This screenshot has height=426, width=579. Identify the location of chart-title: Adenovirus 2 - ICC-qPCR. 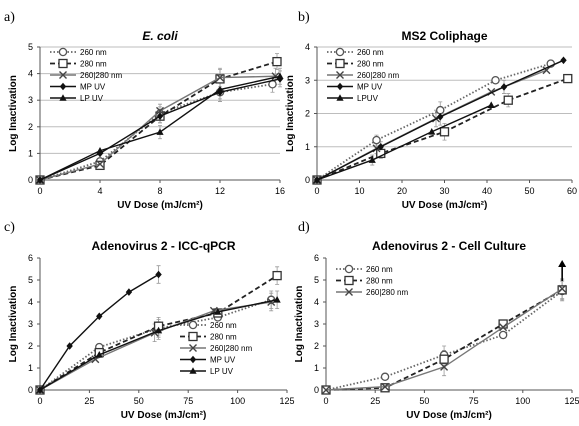
(163, 246).